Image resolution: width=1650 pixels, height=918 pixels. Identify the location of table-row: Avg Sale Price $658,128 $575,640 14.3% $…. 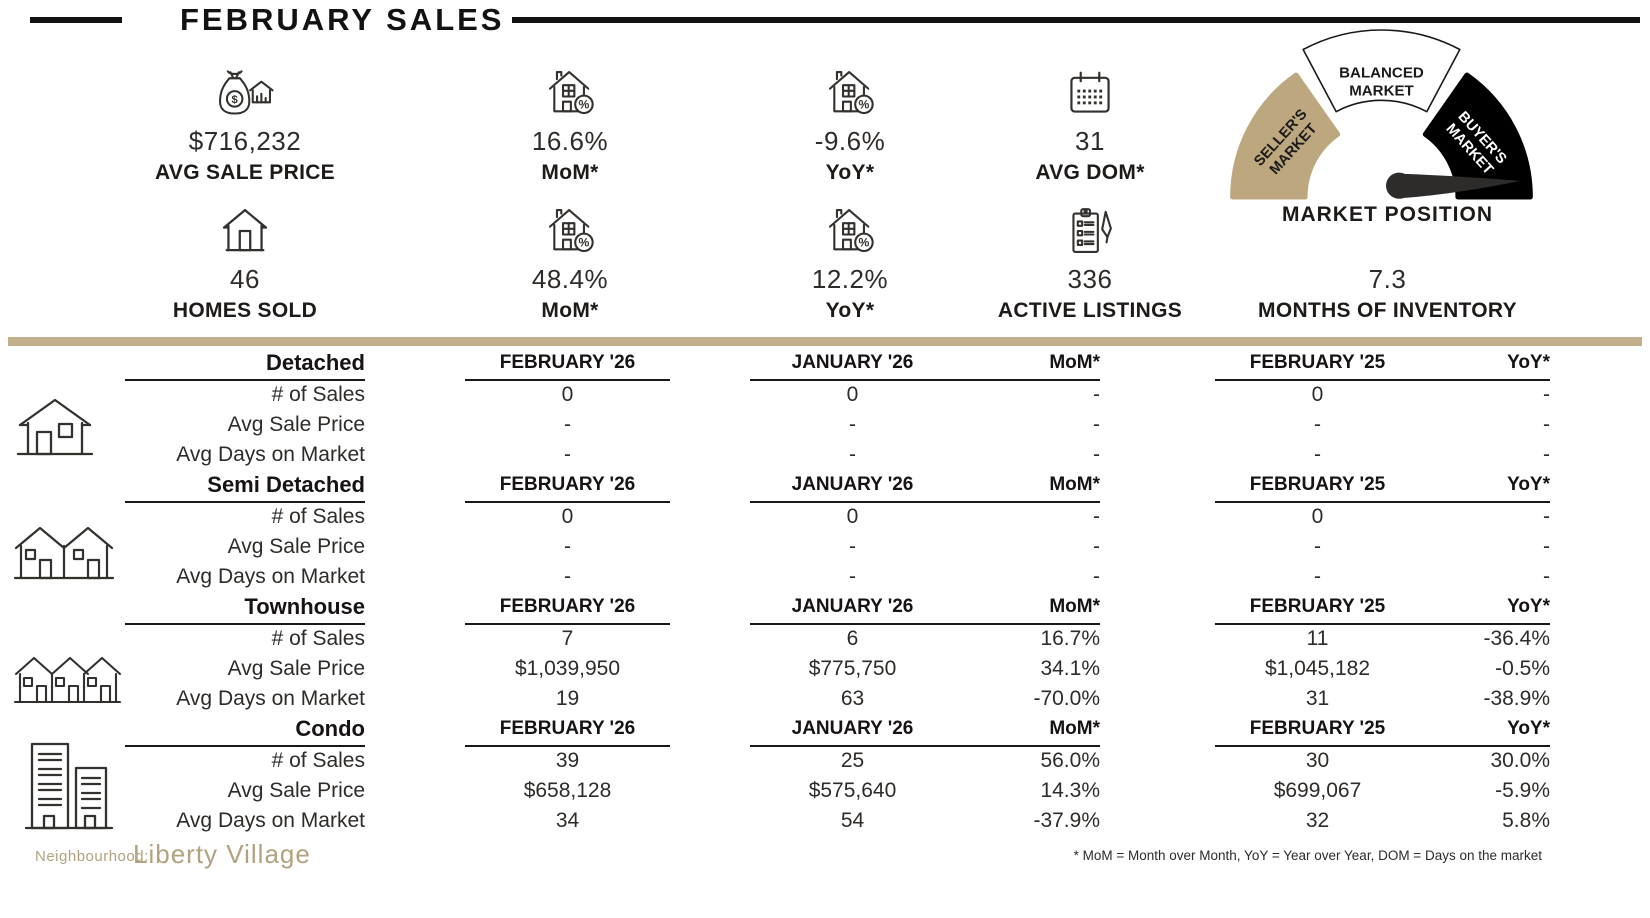
(888, 790).